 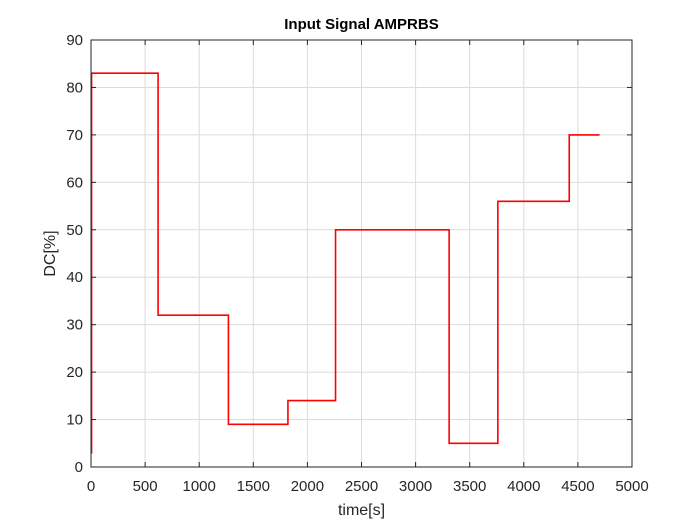 I want to click on y-tick-label: 0, so click(x=79, y=467).